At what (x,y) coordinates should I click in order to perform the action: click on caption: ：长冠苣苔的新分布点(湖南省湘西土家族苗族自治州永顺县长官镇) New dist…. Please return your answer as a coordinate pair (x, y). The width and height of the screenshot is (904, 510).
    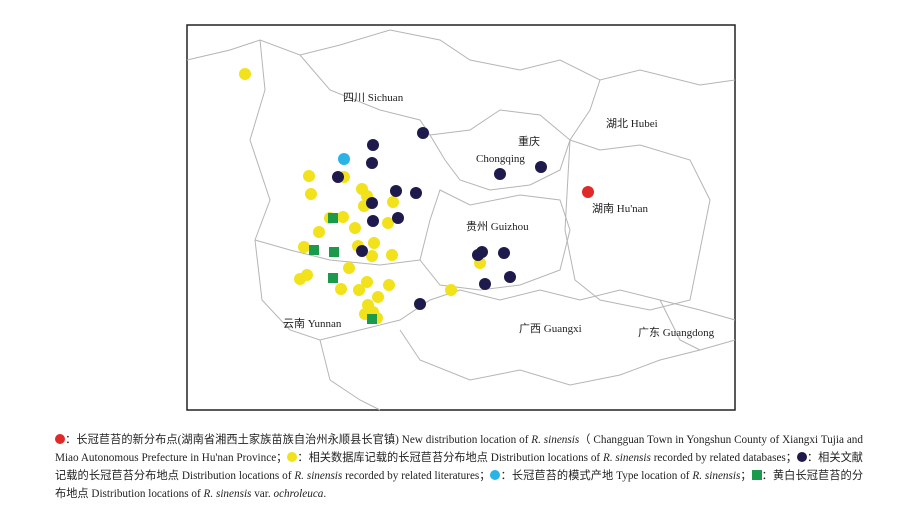
    Looking at the image, I should click on (459, 467).